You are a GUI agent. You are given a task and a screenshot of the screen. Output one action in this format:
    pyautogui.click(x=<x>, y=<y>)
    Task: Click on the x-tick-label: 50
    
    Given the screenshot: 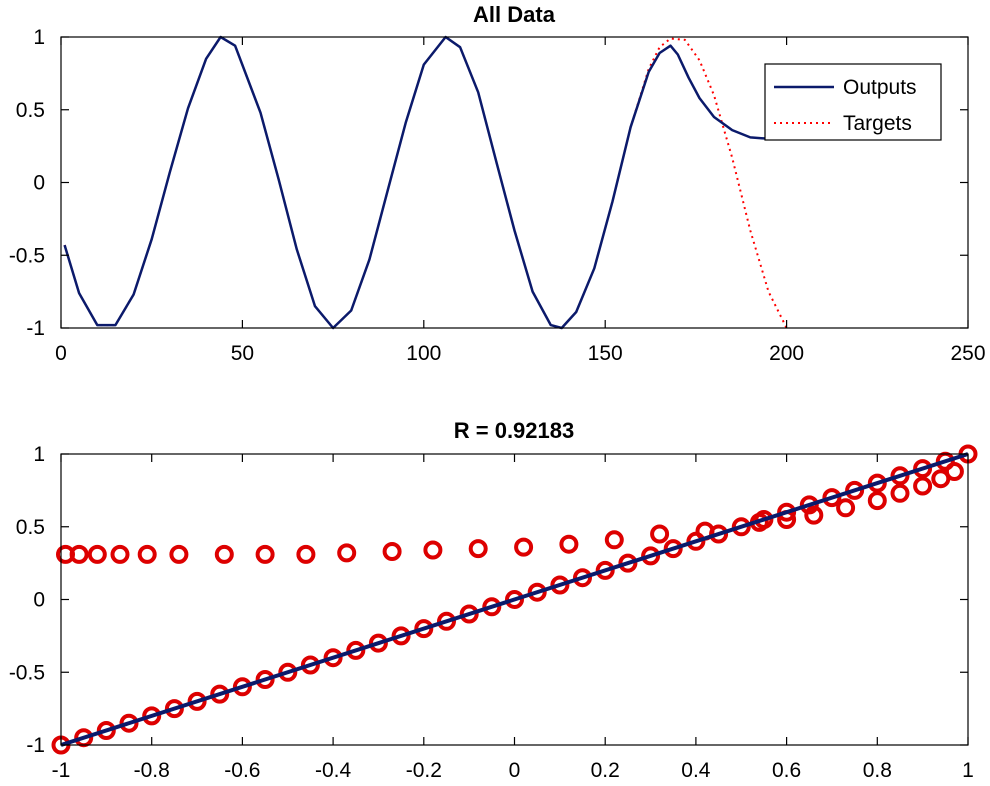 What is the action you would take?
    pyautogui.click(x=242, y=353)
    